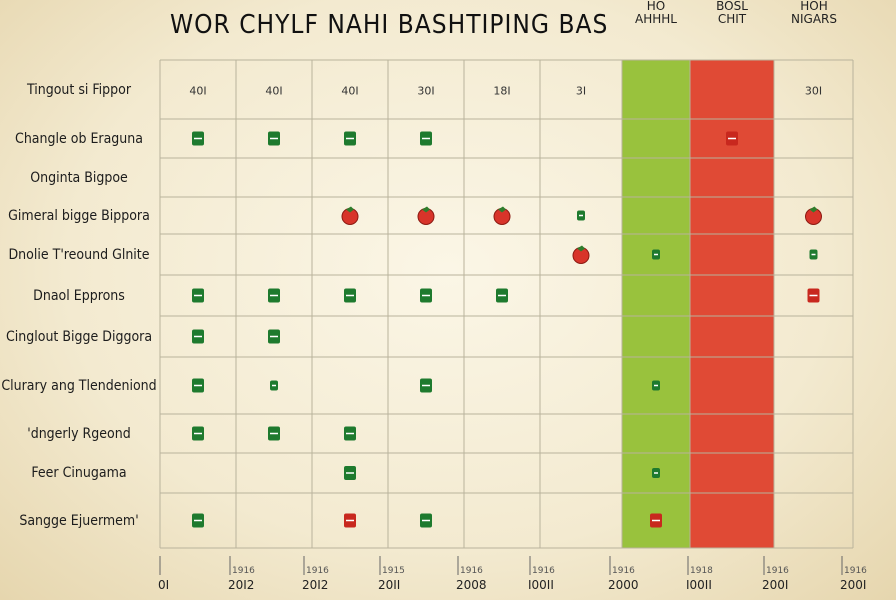 This screenshot has height=600, width=896. I want to click on x-tick-sublabel: 1915, so click(393, 571).